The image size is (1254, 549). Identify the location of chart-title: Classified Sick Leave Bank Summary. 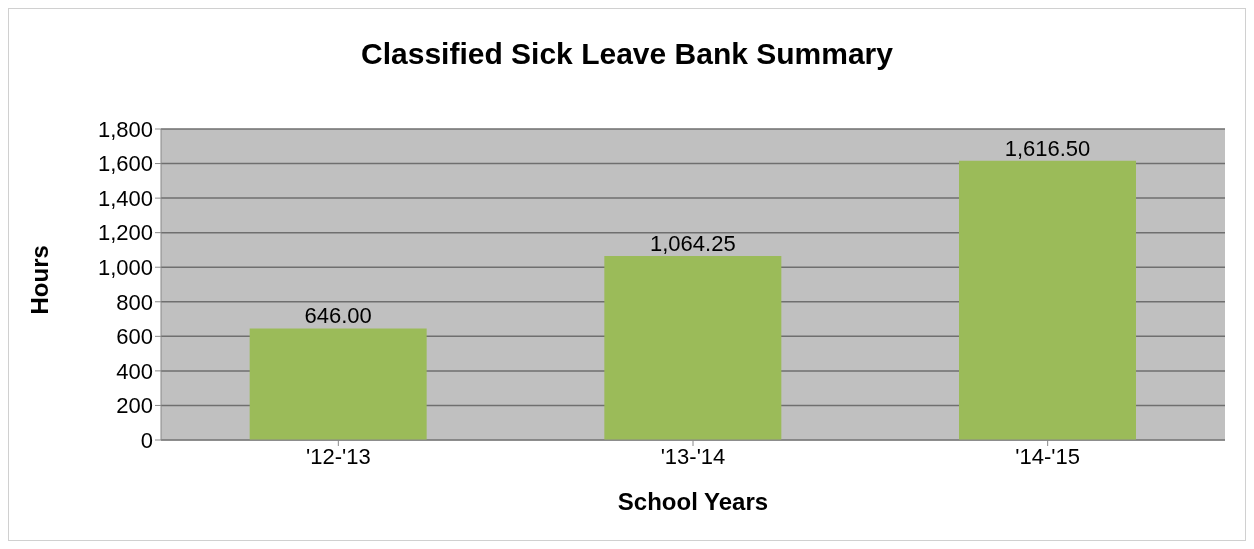
(627, 54).